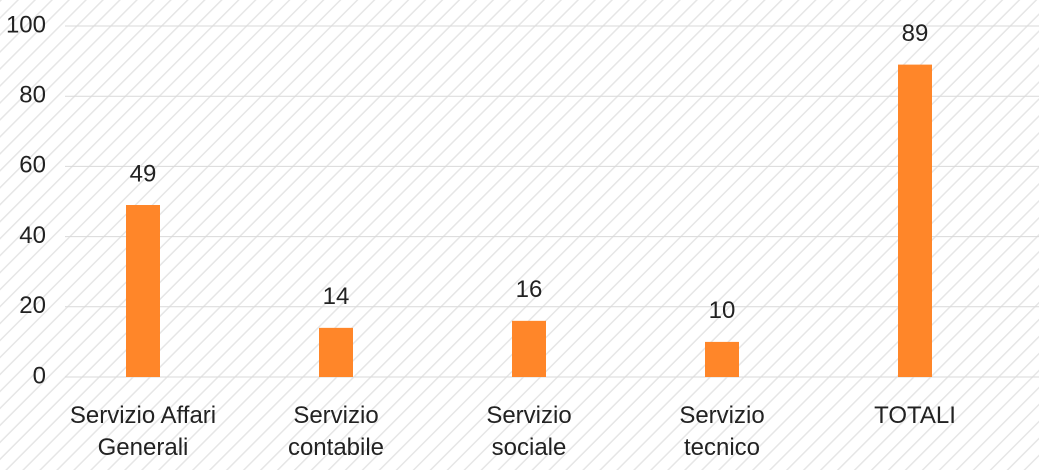 The width and height of the screenshot is (1039, 470). I want to click on y-tick-label: 40, so click(32, 235).